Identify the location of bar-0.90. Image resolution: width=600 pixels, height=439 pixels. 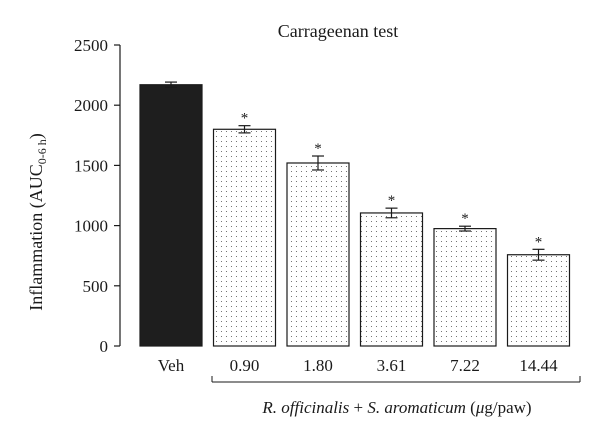
(244, 237).